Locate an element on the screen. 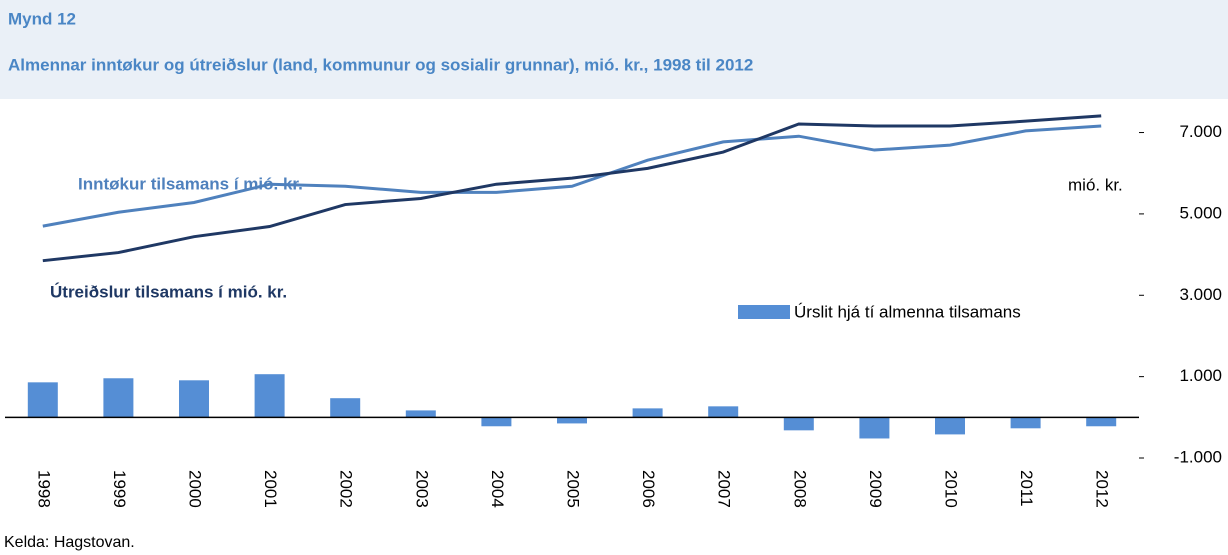 The height and width of the screenshot is (555, 1228). x-tick-label: 2003 is located at coordinates (421, 489).